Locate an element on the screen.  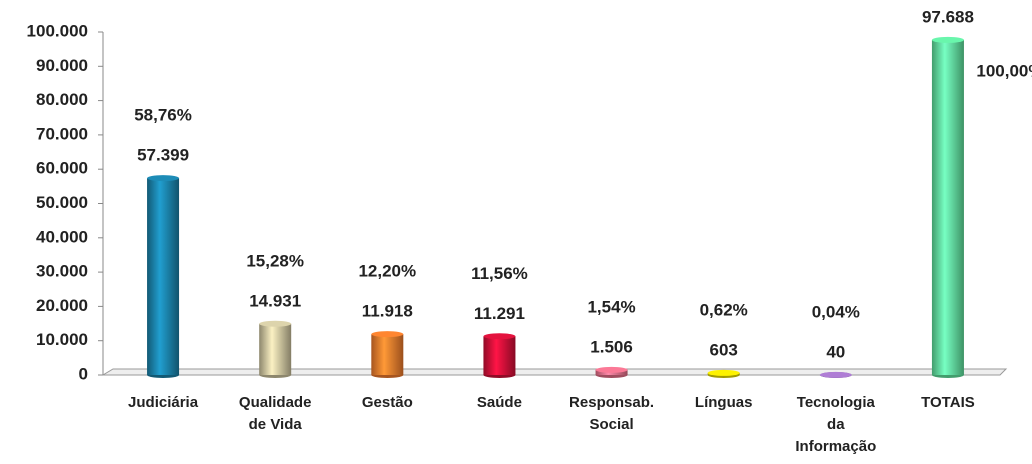
y-tick-label: 20.000 is located at coordinates (62, 305).